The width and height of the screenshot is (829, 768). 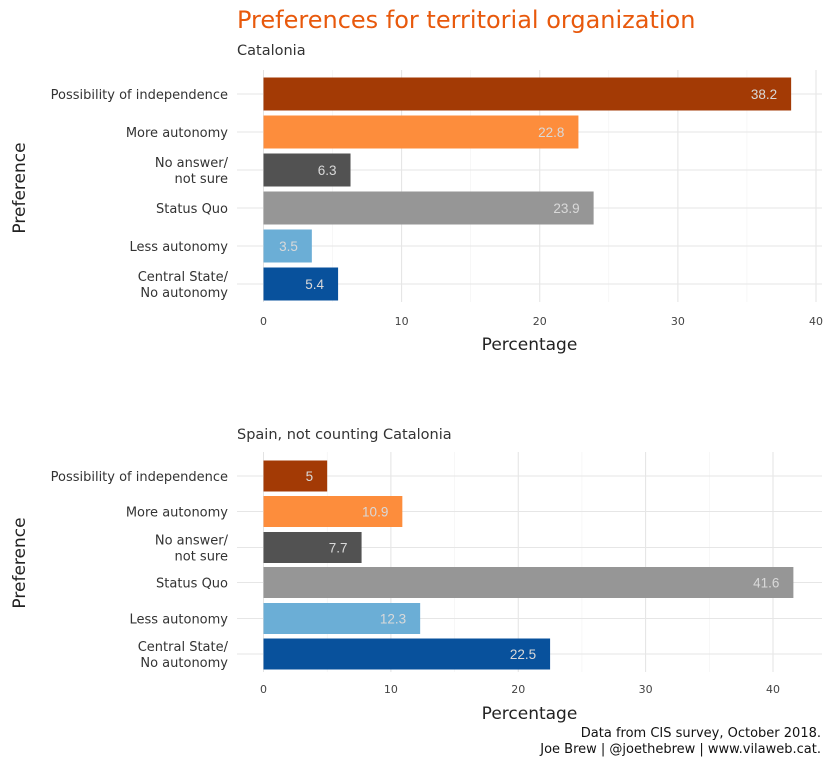 I want to click on spain-bar-central-state-no-autonomy, so click(x=407, y=654).